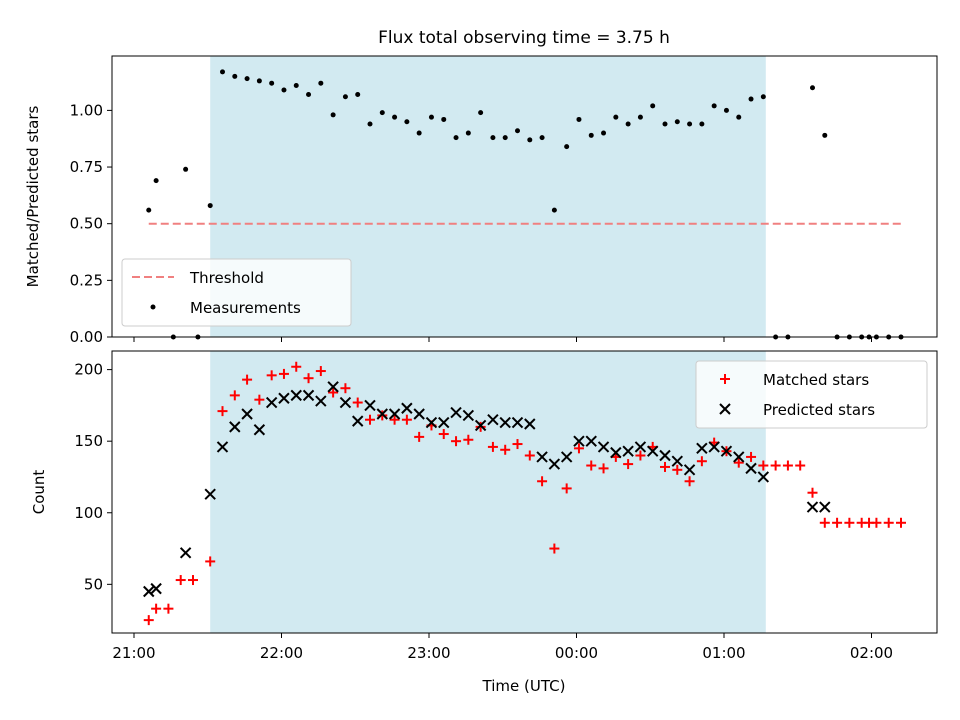 The width and height of the screenshot is (960, 720). Describe the element at coordinates (93, 477) in the screenshot. I see `count-y-axis: 50 100 150 200` at that location.